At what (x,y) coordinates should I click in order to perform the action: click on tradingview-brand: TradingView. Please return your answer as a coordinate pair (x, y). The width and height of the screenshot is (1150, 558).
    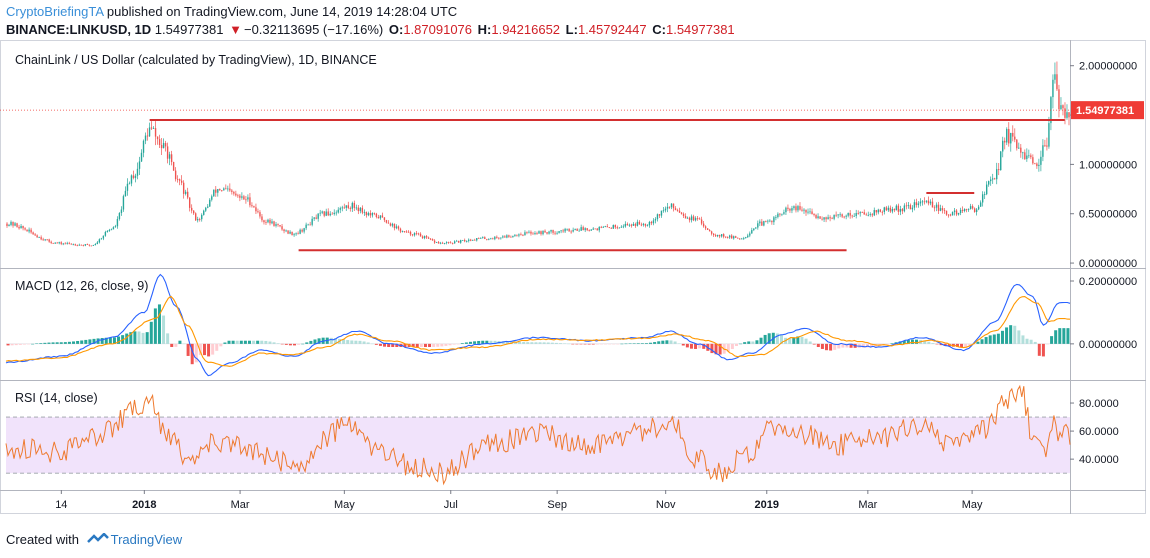
    Looking at the image, I should click on (146, 539).